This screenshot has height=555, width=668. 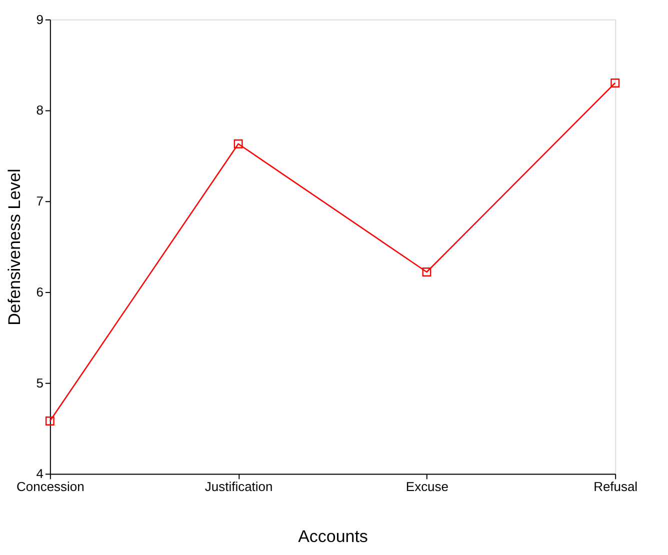 What do you see at coordinates (616, 486) in the screenshot?
I see `x-tick-label: Refusal` at bounding box center [616, 486].